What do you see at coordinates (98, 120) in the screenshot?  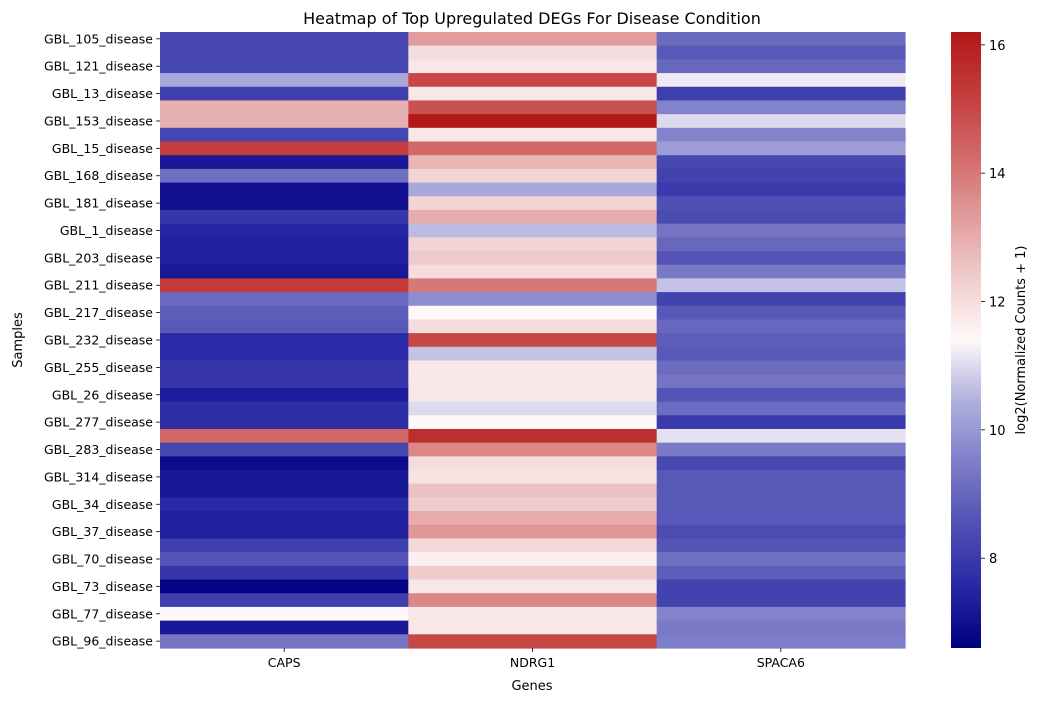 I see `row-tick-label: GBL_153_disease` at bounding box center [98, 120].